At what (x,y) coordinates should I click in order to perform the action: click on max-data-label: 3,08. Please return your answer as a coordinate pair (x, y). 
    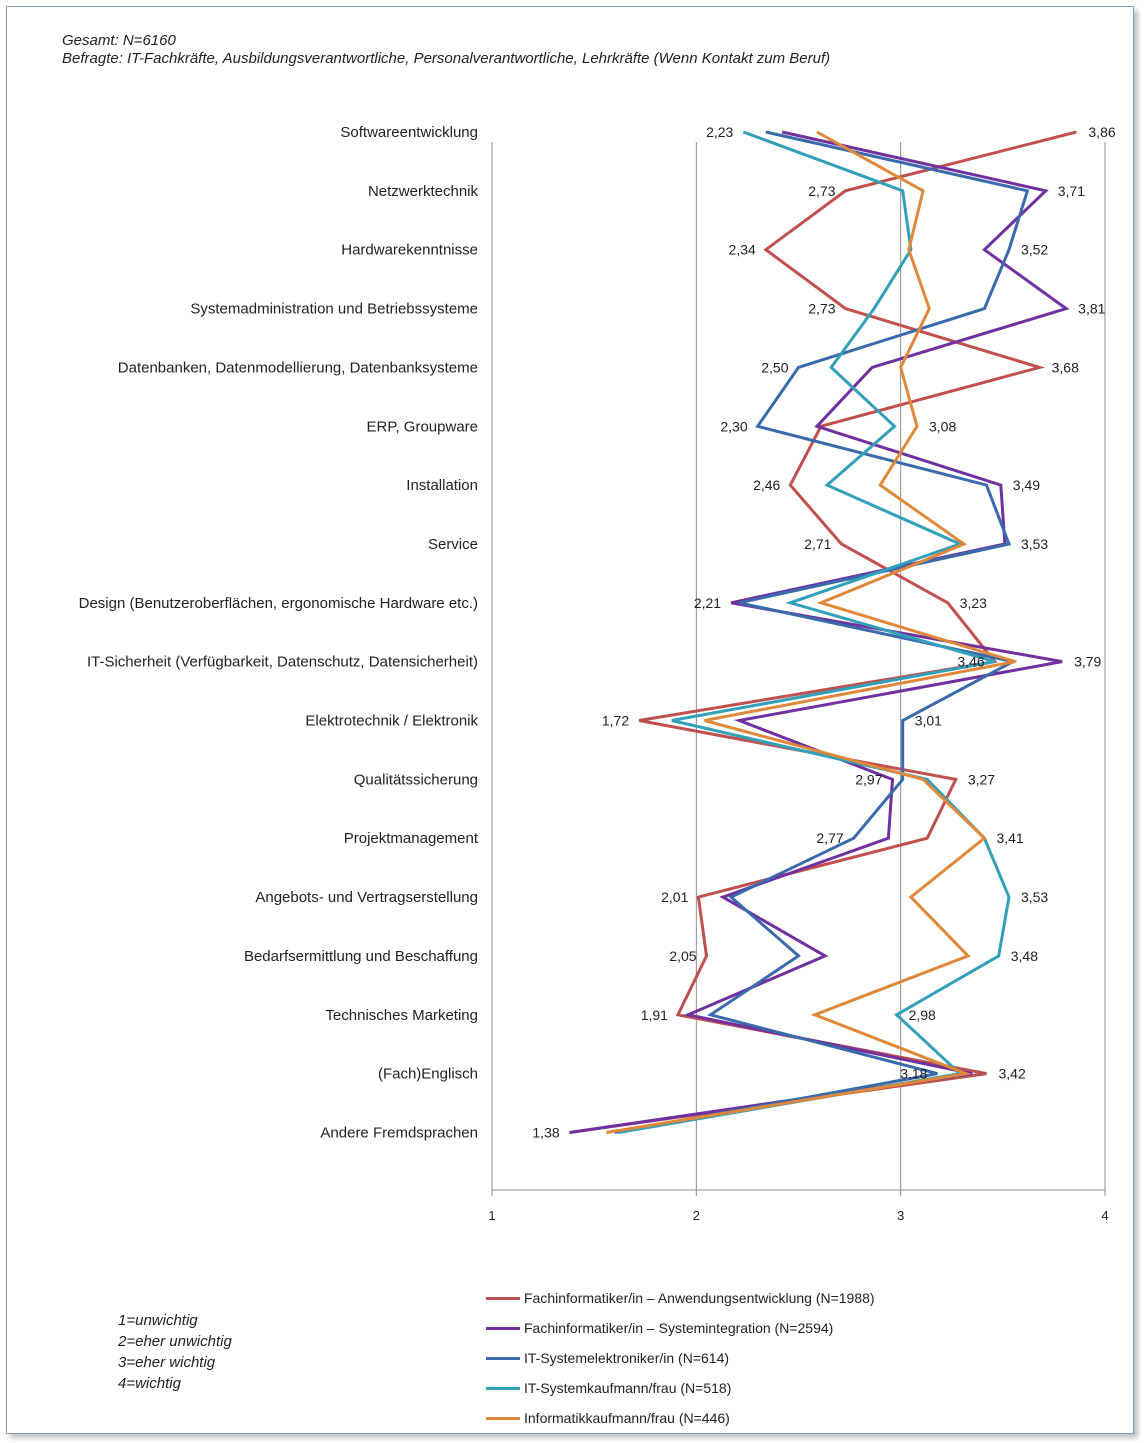
    Looking at the image, I should click on (942, 426).